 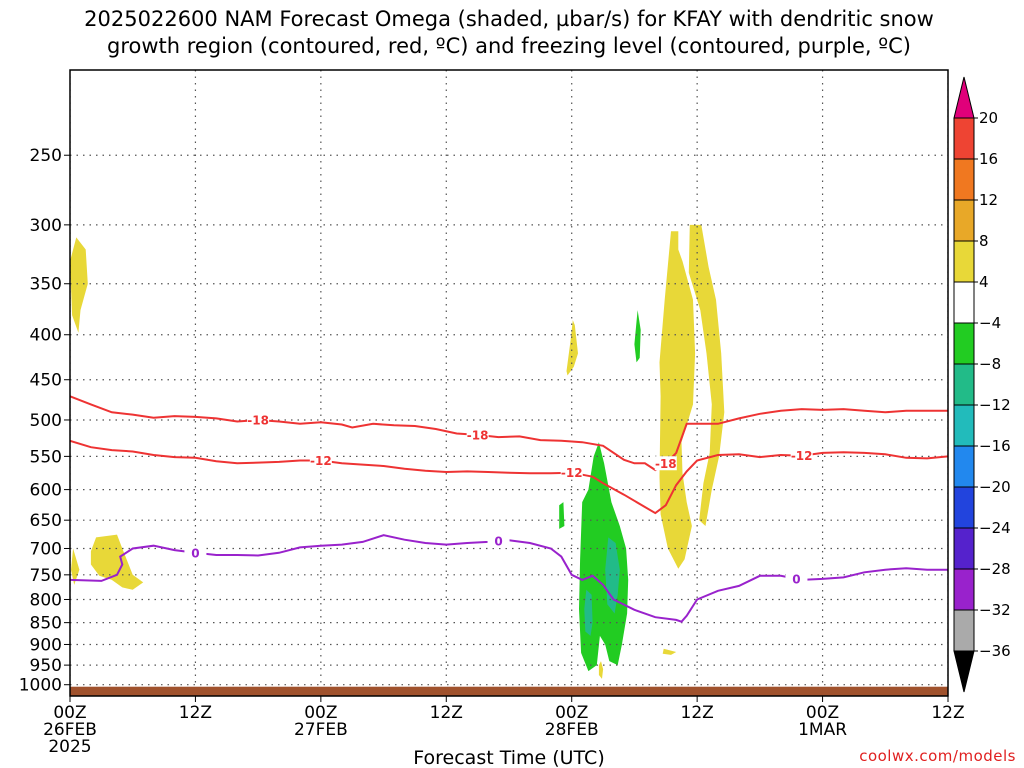 I want to click on colorbar-label: −24, so click(x=995, y=528).